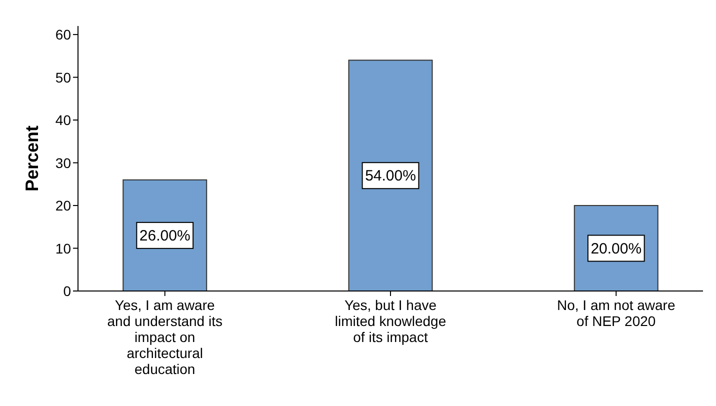  Describe the element at coordinates (67, 291) in the screenshot. I see `y-tick-label: 0` at that location.